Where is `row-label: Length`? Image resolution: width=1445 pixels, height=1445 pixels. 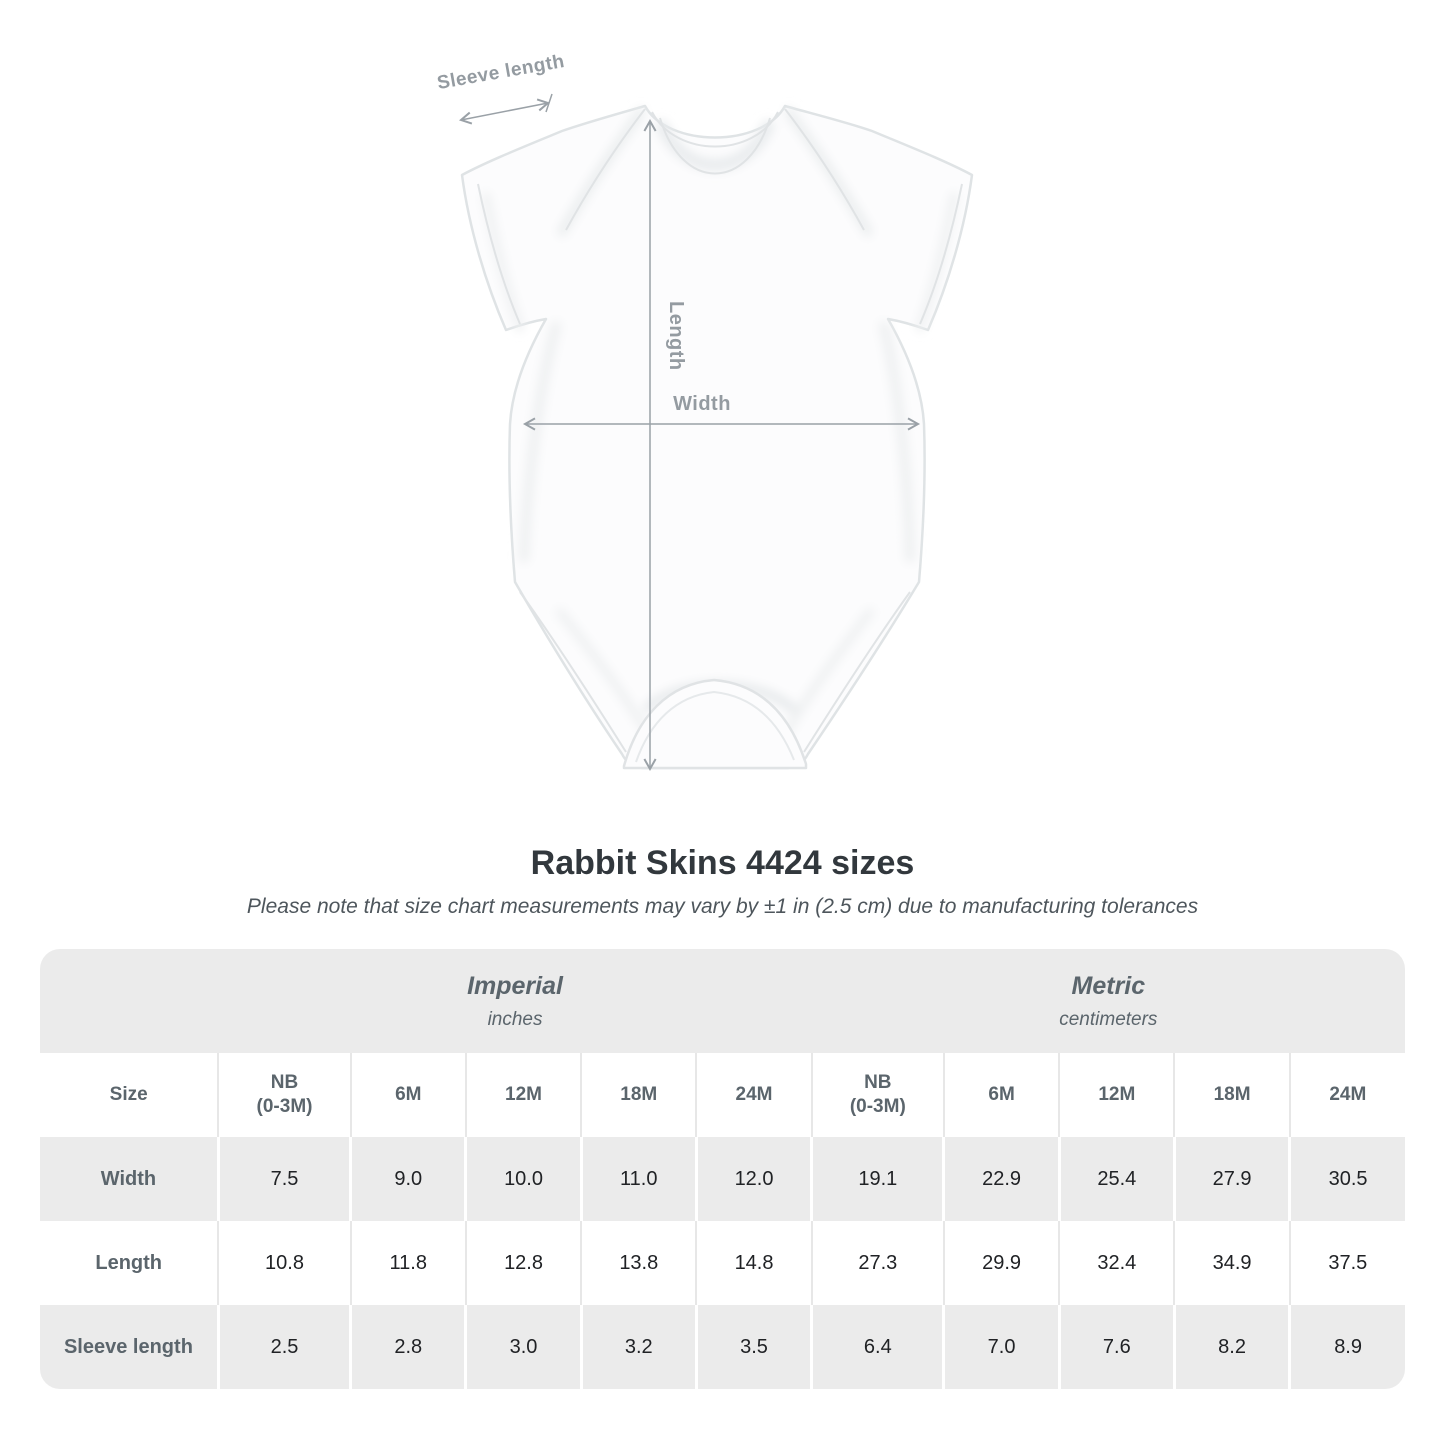 row-label: Length is located at coordinates (129, 1263).